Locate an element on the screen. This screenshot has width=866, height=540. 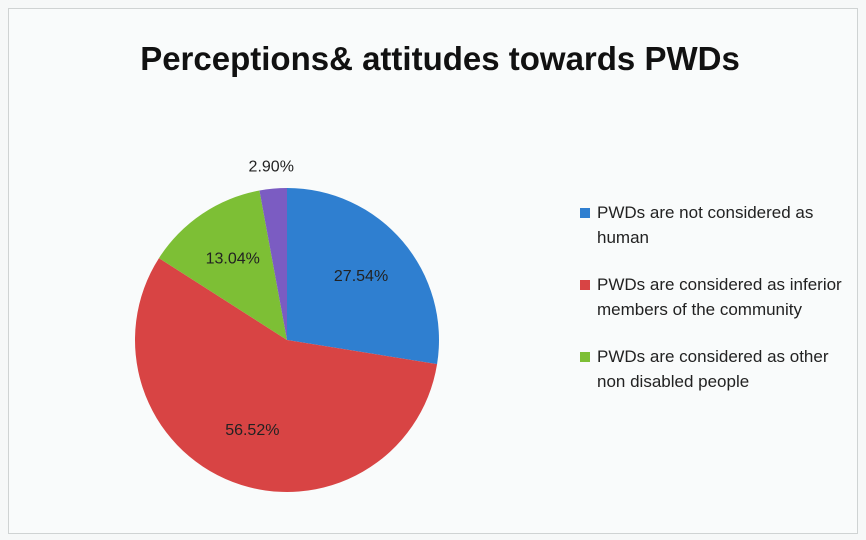
data-label: 13.04% is located at coordinates (233, 258).